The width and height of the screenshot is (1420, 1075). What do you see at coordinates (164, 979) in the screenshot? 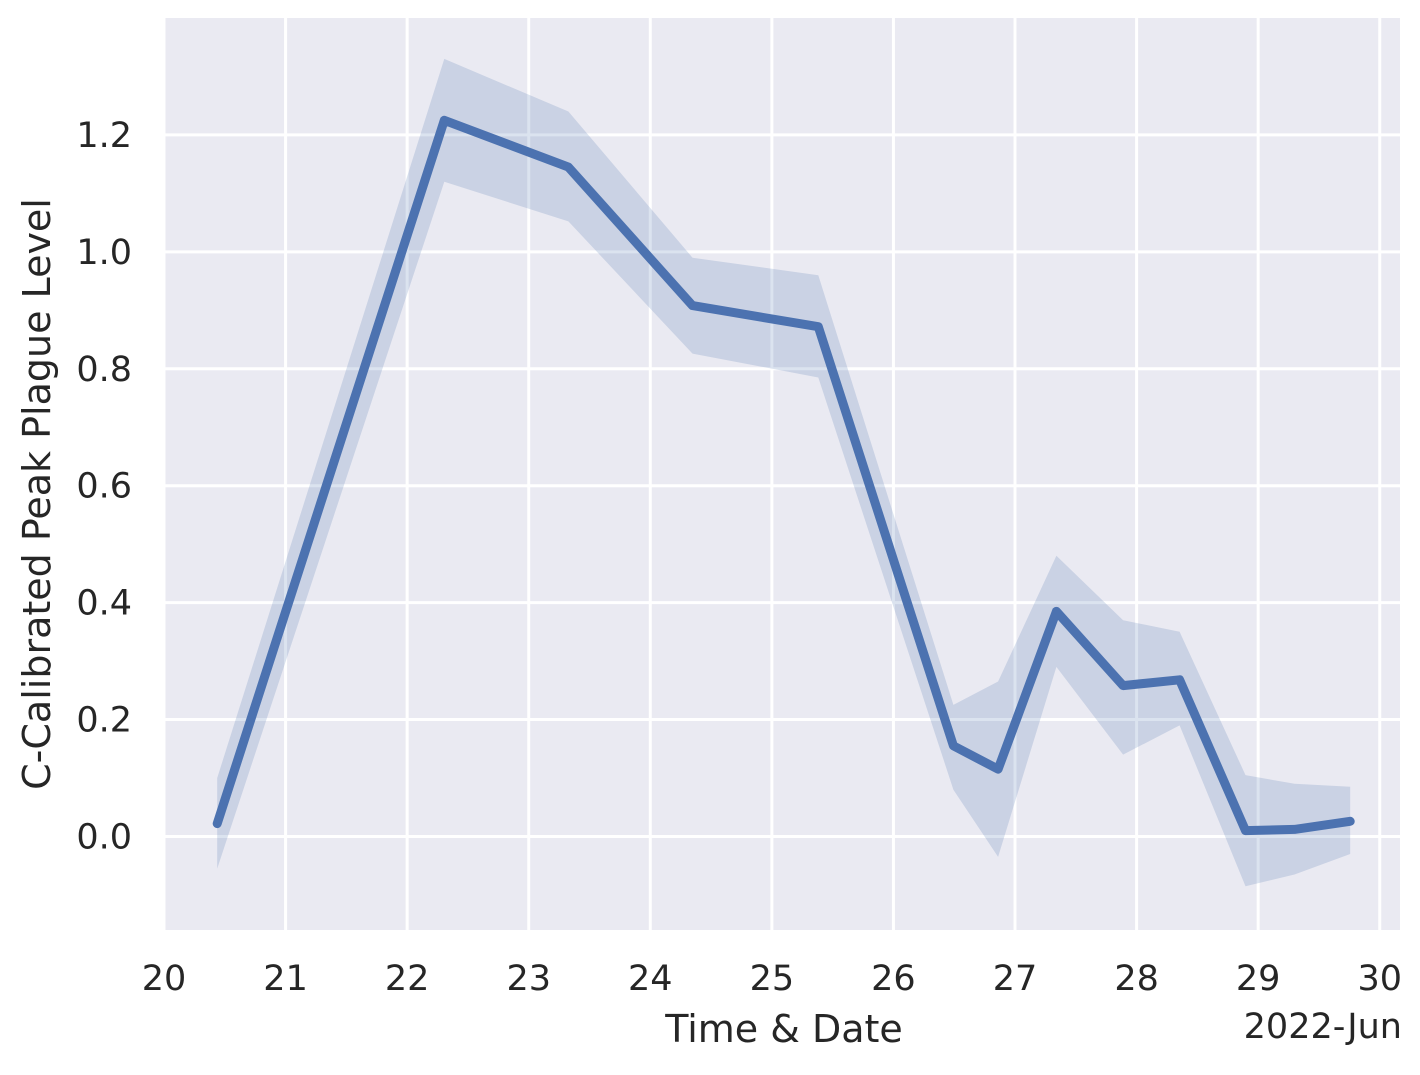
I see `x-tick-label: 20` at bounding box center [164, 979].